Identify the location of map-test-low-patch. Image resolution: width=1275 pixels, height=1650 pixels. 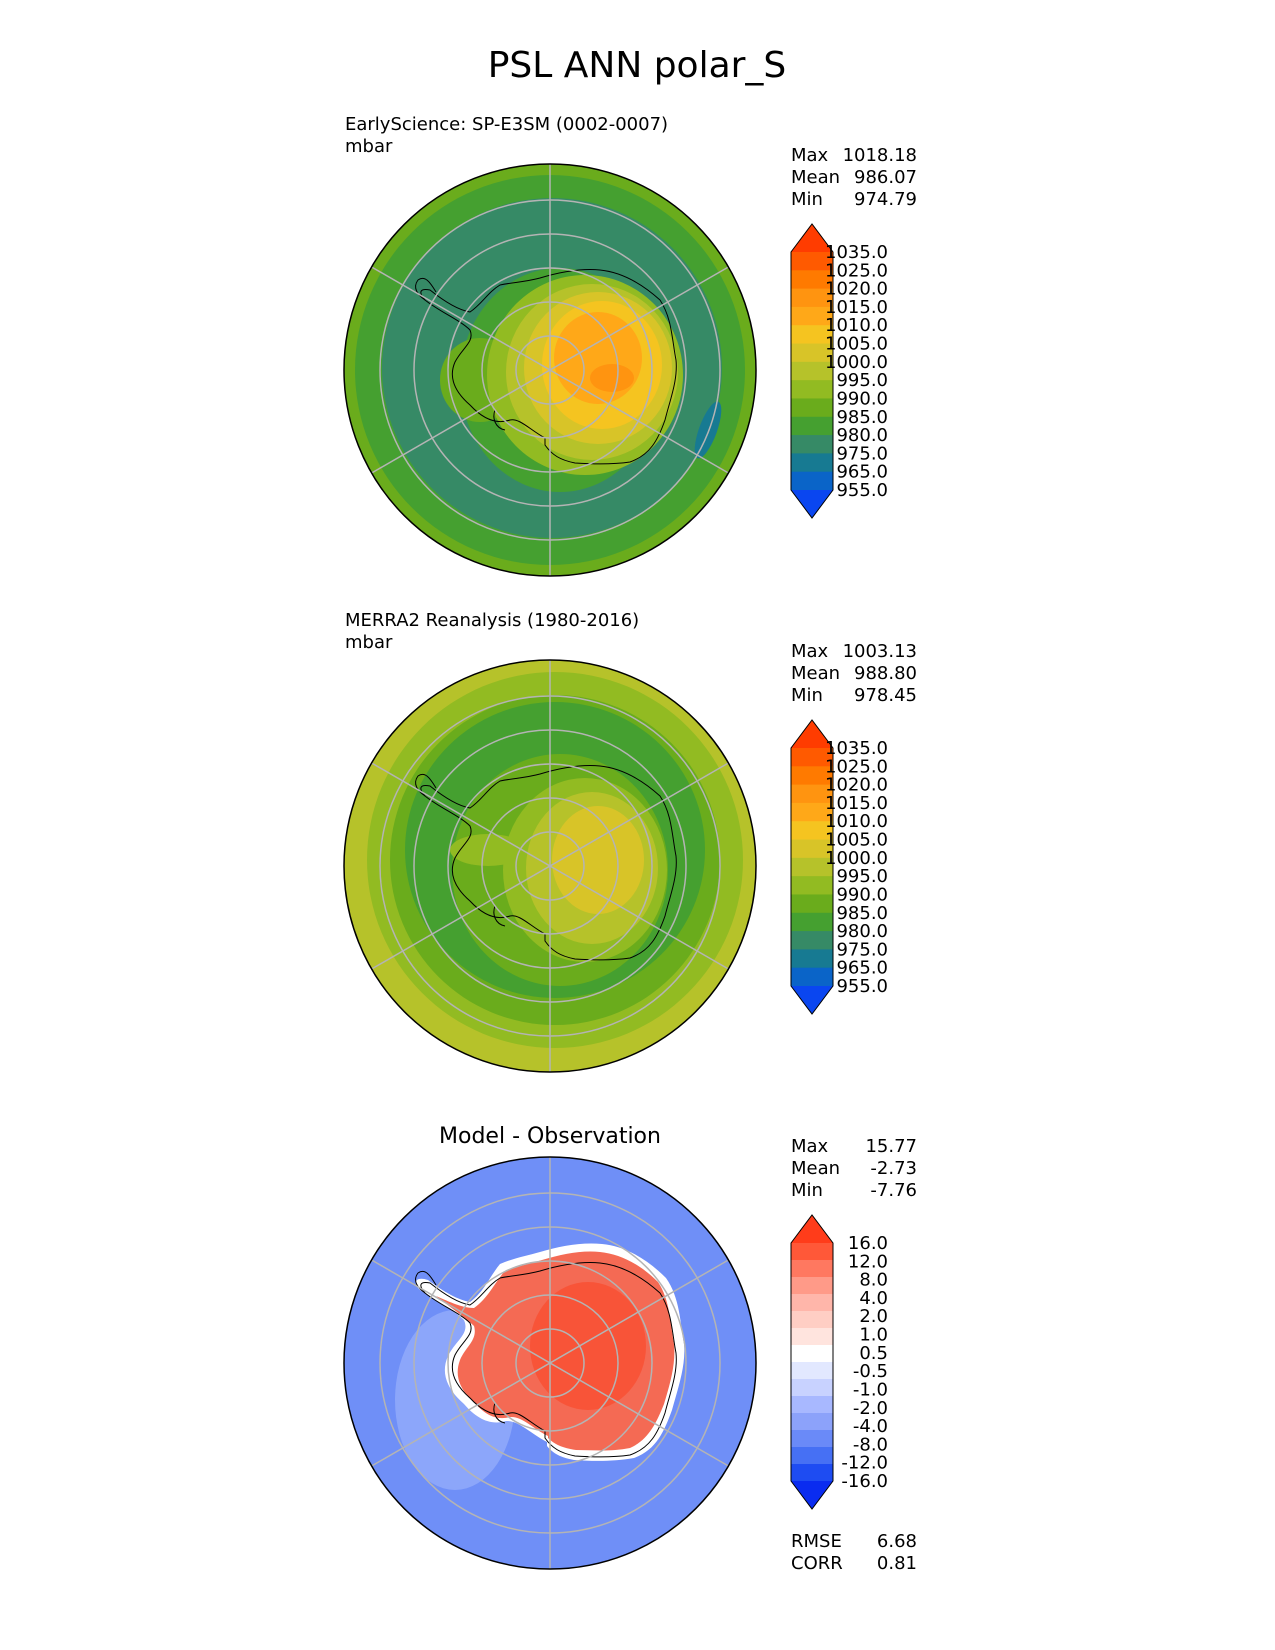
(708, 430).